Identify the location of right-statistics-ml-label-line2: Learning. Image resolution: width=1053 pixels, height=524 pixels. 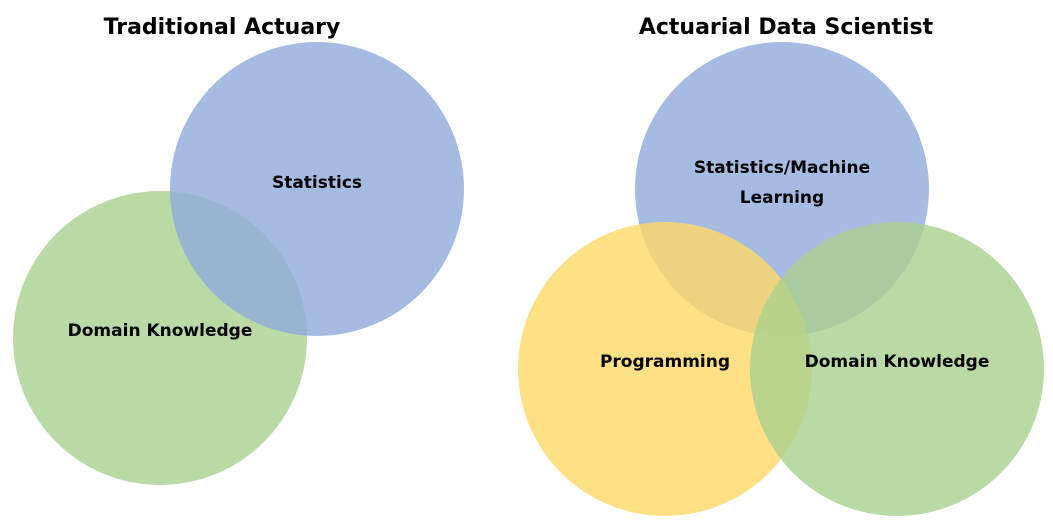
(782, 198).